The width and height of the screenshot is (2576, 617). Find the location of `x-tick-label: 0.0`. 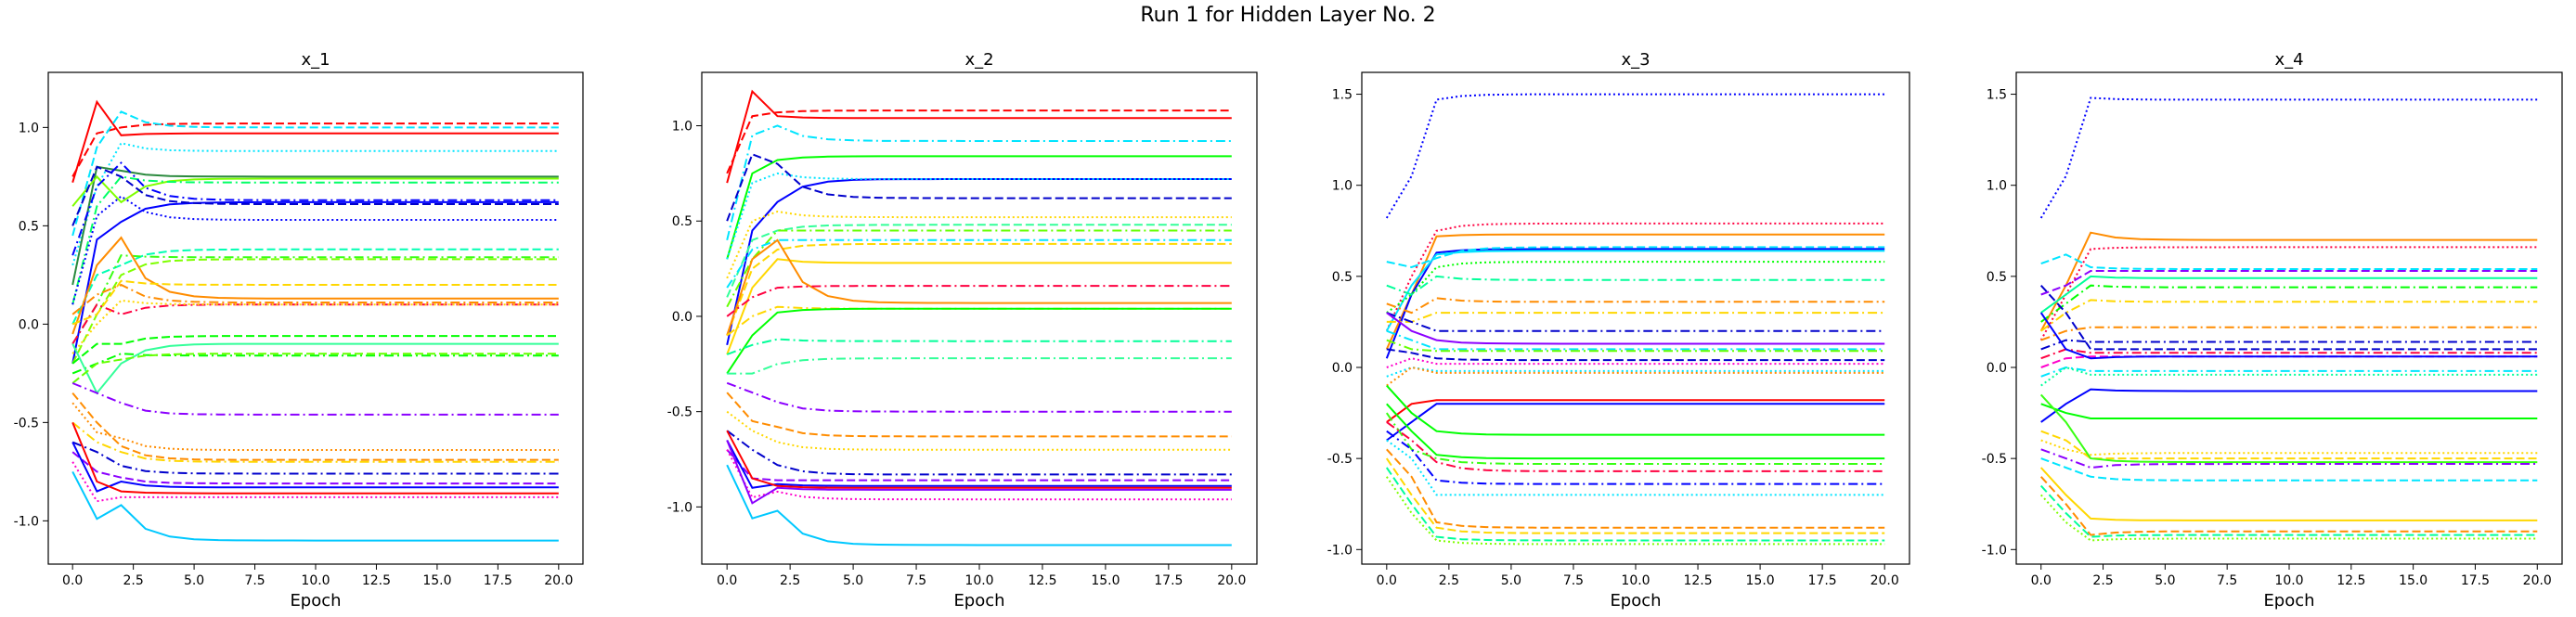

x-tick-label: 0.0 is located at coordinates (2041, 580).